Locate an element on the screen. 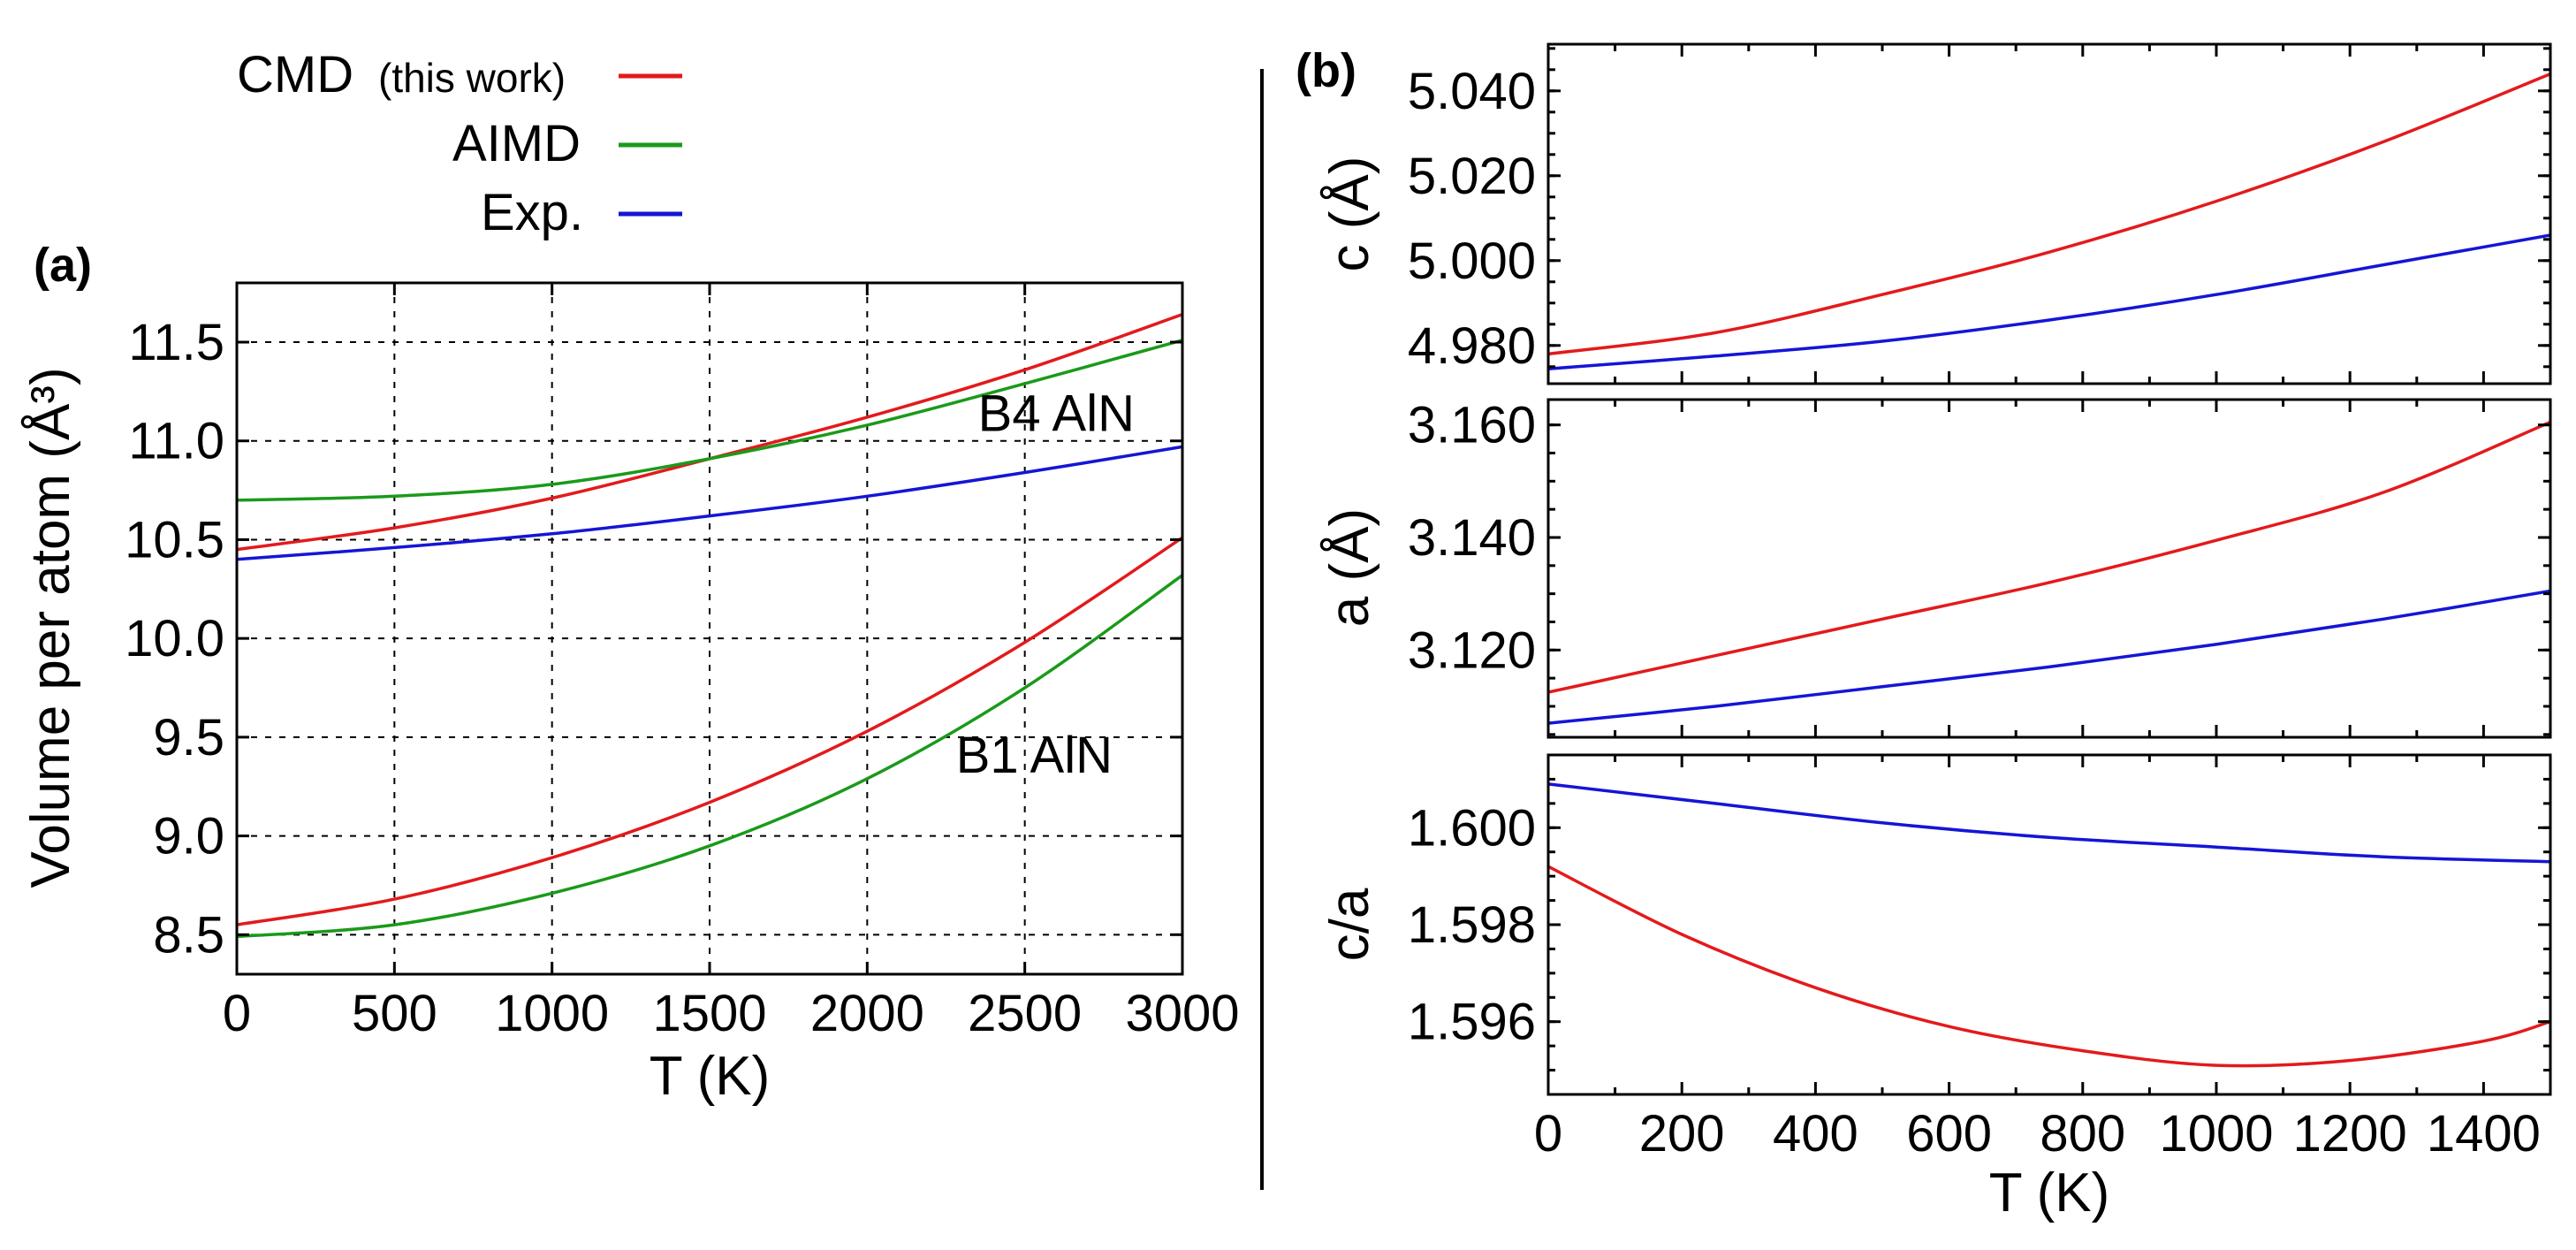  y-tick-label-5-000: 5.000 is located at coordinates (1472, 261).